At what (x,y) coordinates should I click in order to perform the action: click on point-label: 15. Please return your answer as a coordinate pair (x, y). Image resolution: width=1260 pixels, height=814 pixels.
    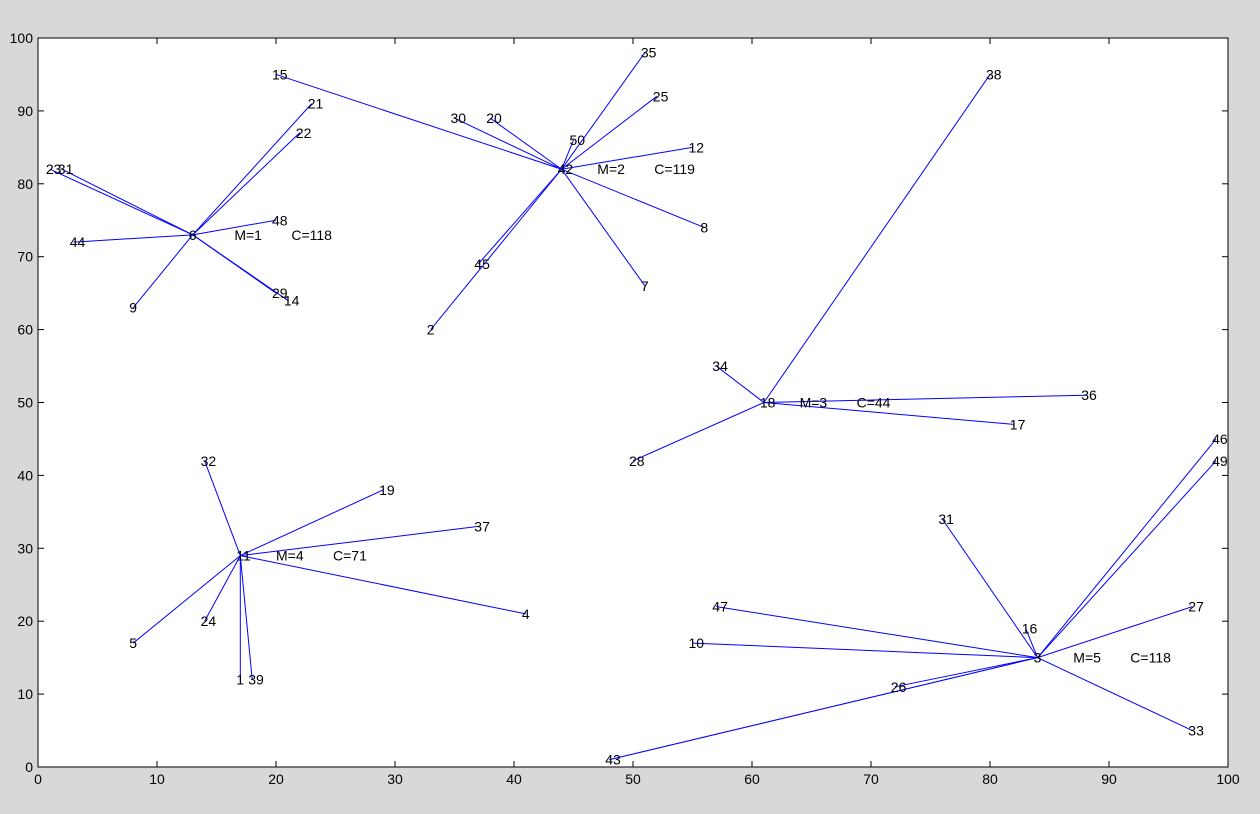
    Looking at the image, I should click on (280, 74).